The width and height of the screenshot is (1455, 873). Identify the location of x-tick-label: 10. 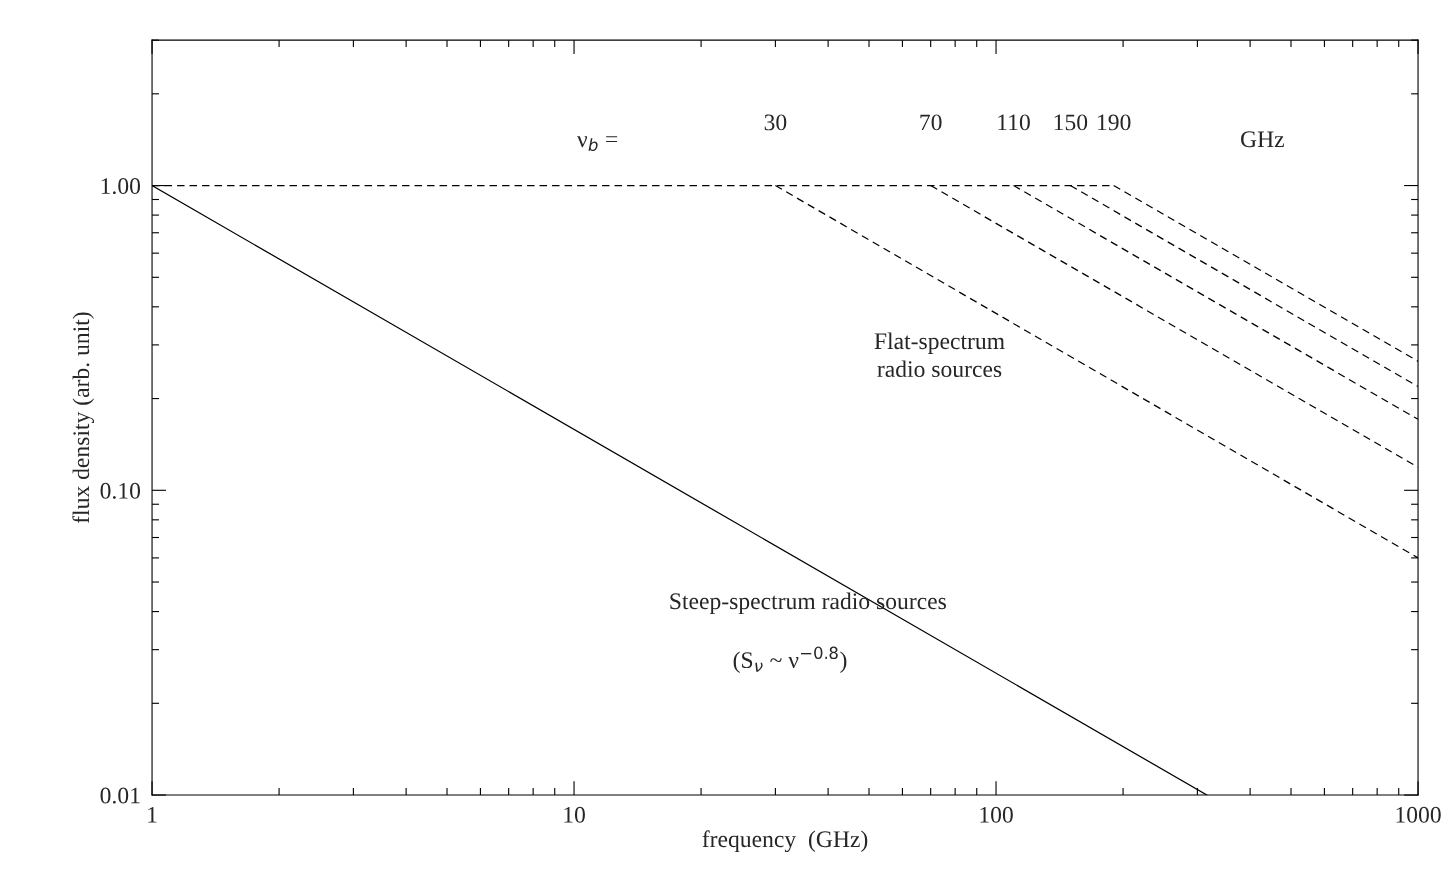
(574, 814).